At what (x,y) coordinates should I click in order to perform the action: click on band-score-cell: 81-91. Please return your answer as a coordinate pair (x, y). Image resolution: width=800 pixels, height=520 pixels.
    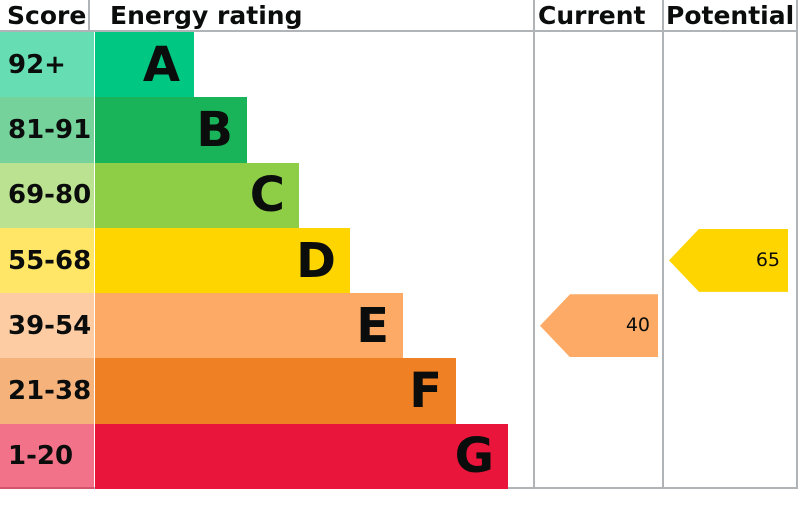
    Looking at the image, I should click on (47, 130).